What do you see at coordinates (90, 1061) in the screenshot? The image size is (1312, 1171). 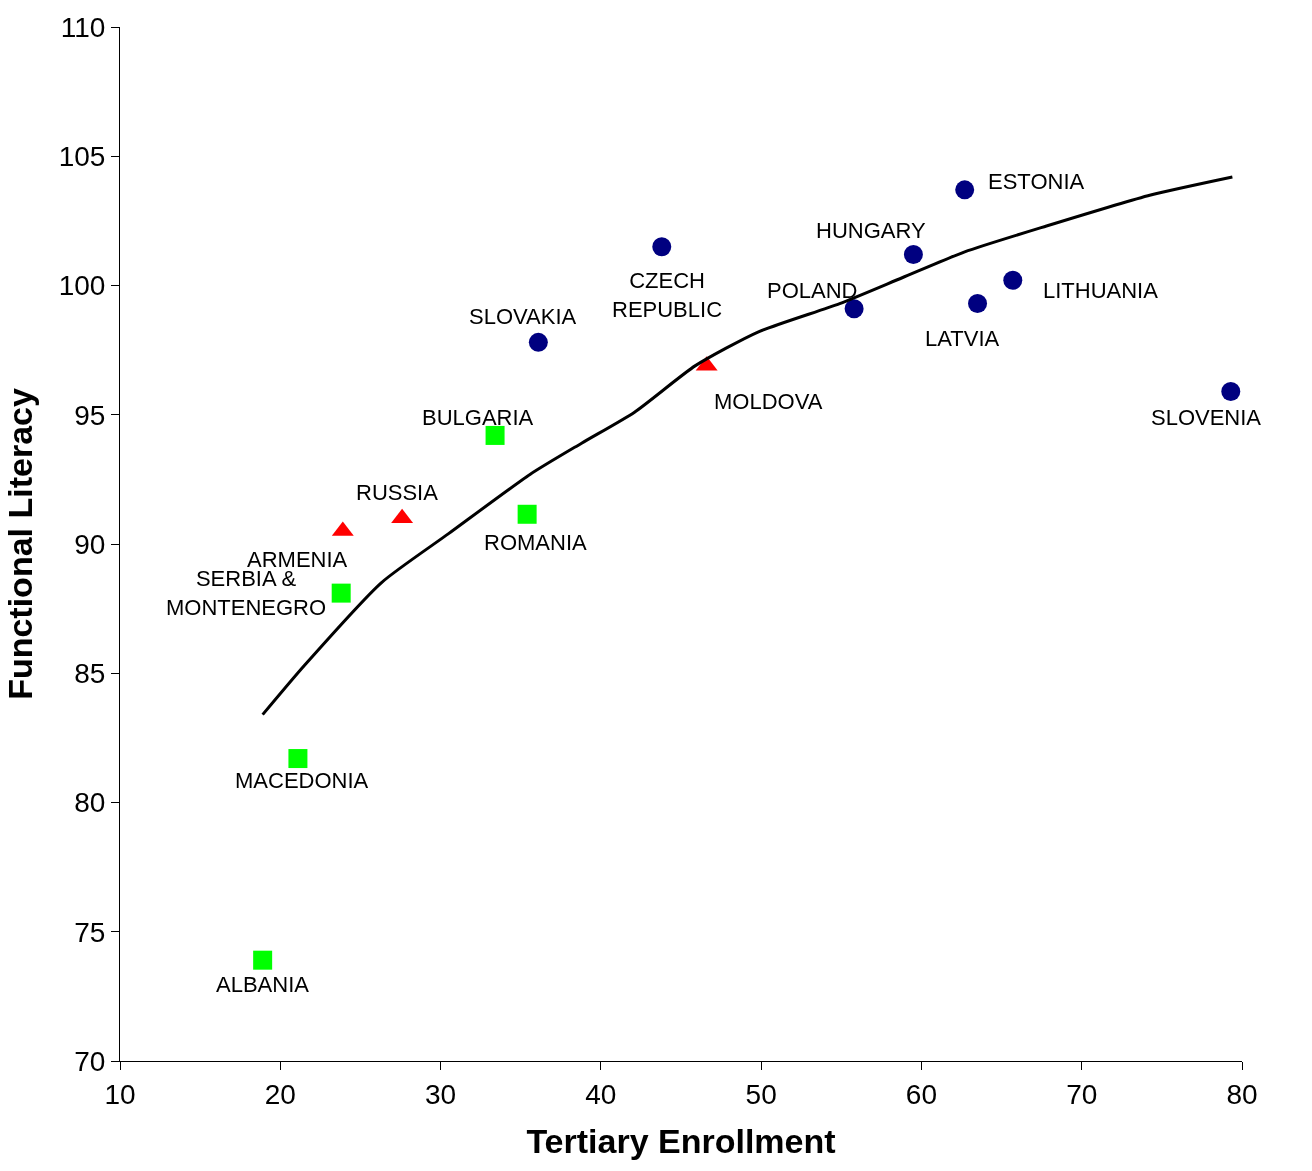 I see `y-tick-label: 70` at bounding box center [90, 1061].